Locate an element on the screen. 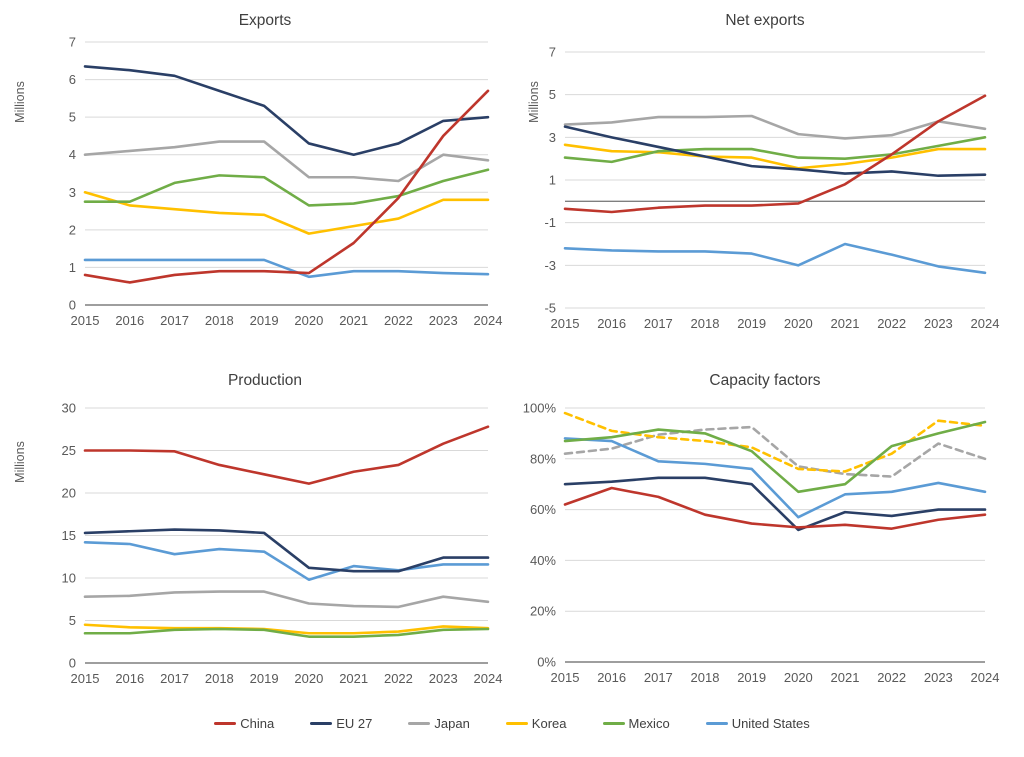 This screenshot has height=757, width=1024. svg-text: 0% is located at coordinates (546, 662).